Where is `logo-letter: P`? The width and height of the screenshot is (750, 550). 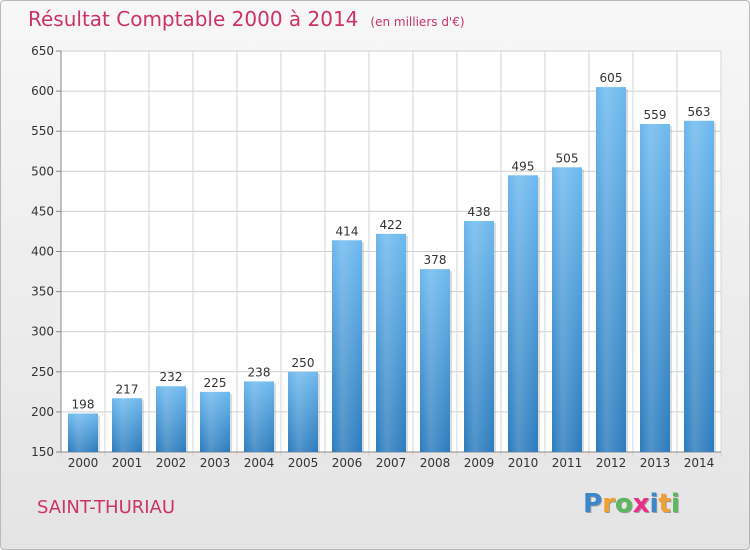 logo-letter: P is located at coordinates (593, 504).